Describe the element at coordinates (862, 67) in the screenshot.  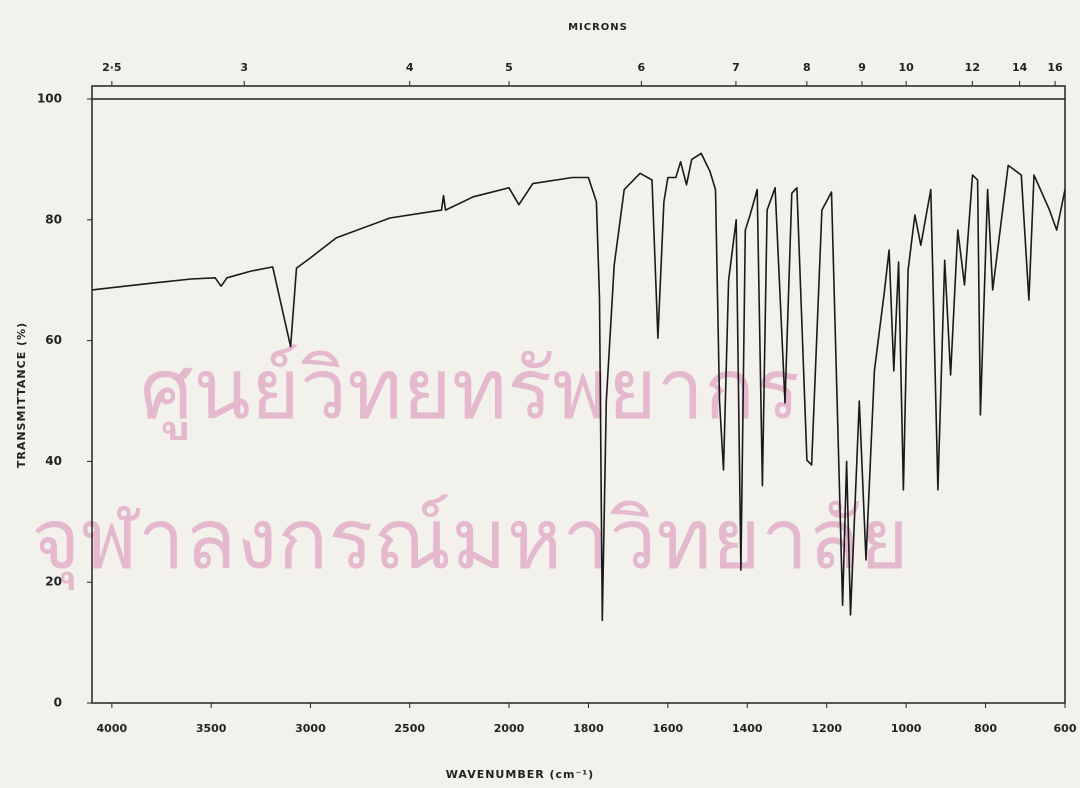
I see `x2-tick-label: 9` at that location.